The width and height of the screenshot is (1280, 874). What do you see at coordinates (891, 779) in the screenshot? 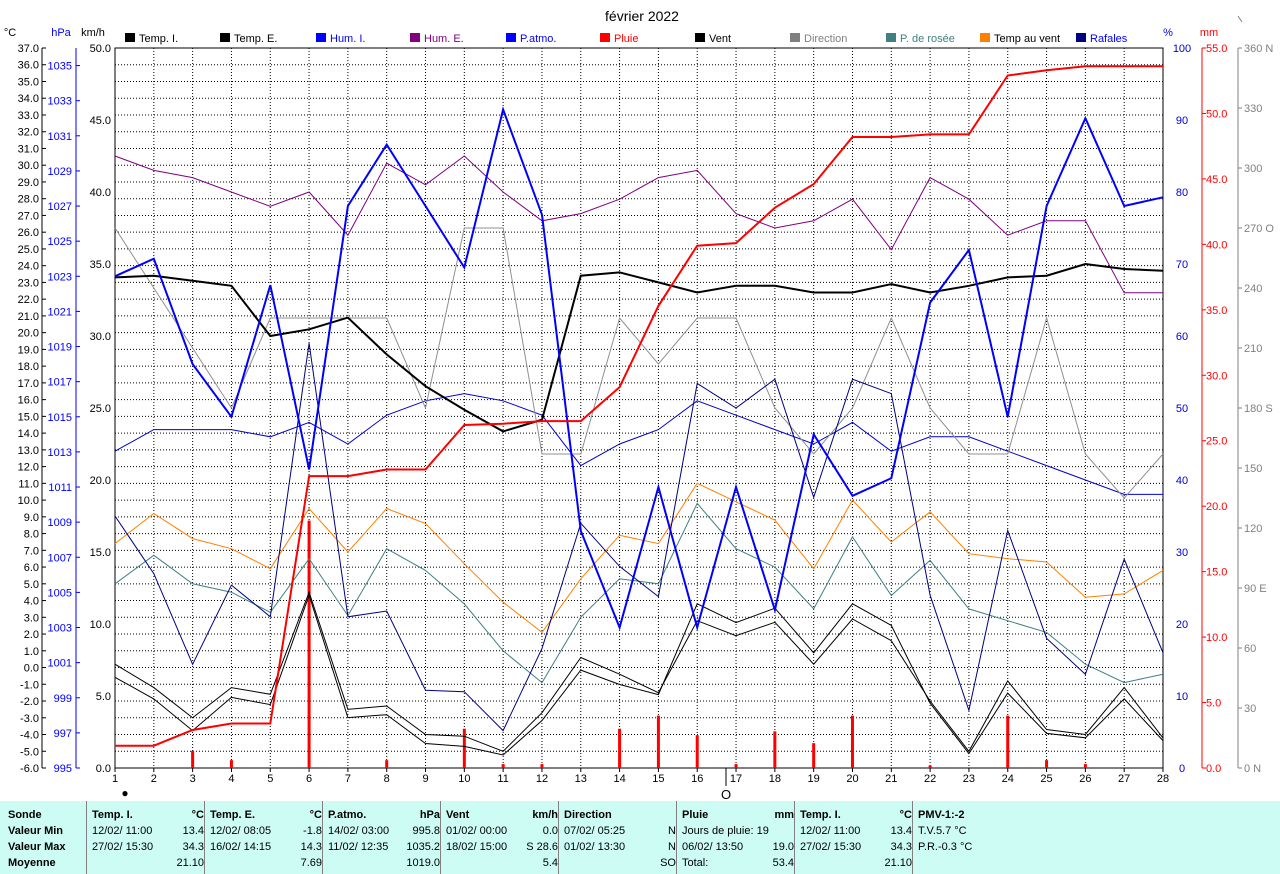
I see `x-tick-label: 21` at bounding box center [891, 779].